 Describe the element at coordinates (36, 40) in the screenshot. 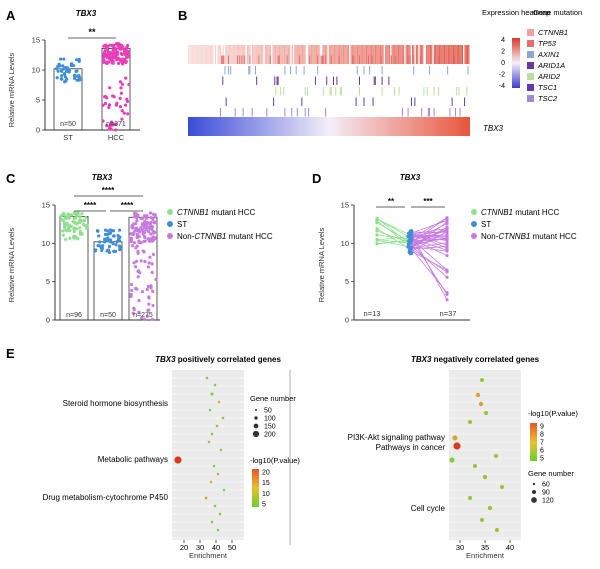

I see `panel-a-ytick-label-3: 15` at that location.